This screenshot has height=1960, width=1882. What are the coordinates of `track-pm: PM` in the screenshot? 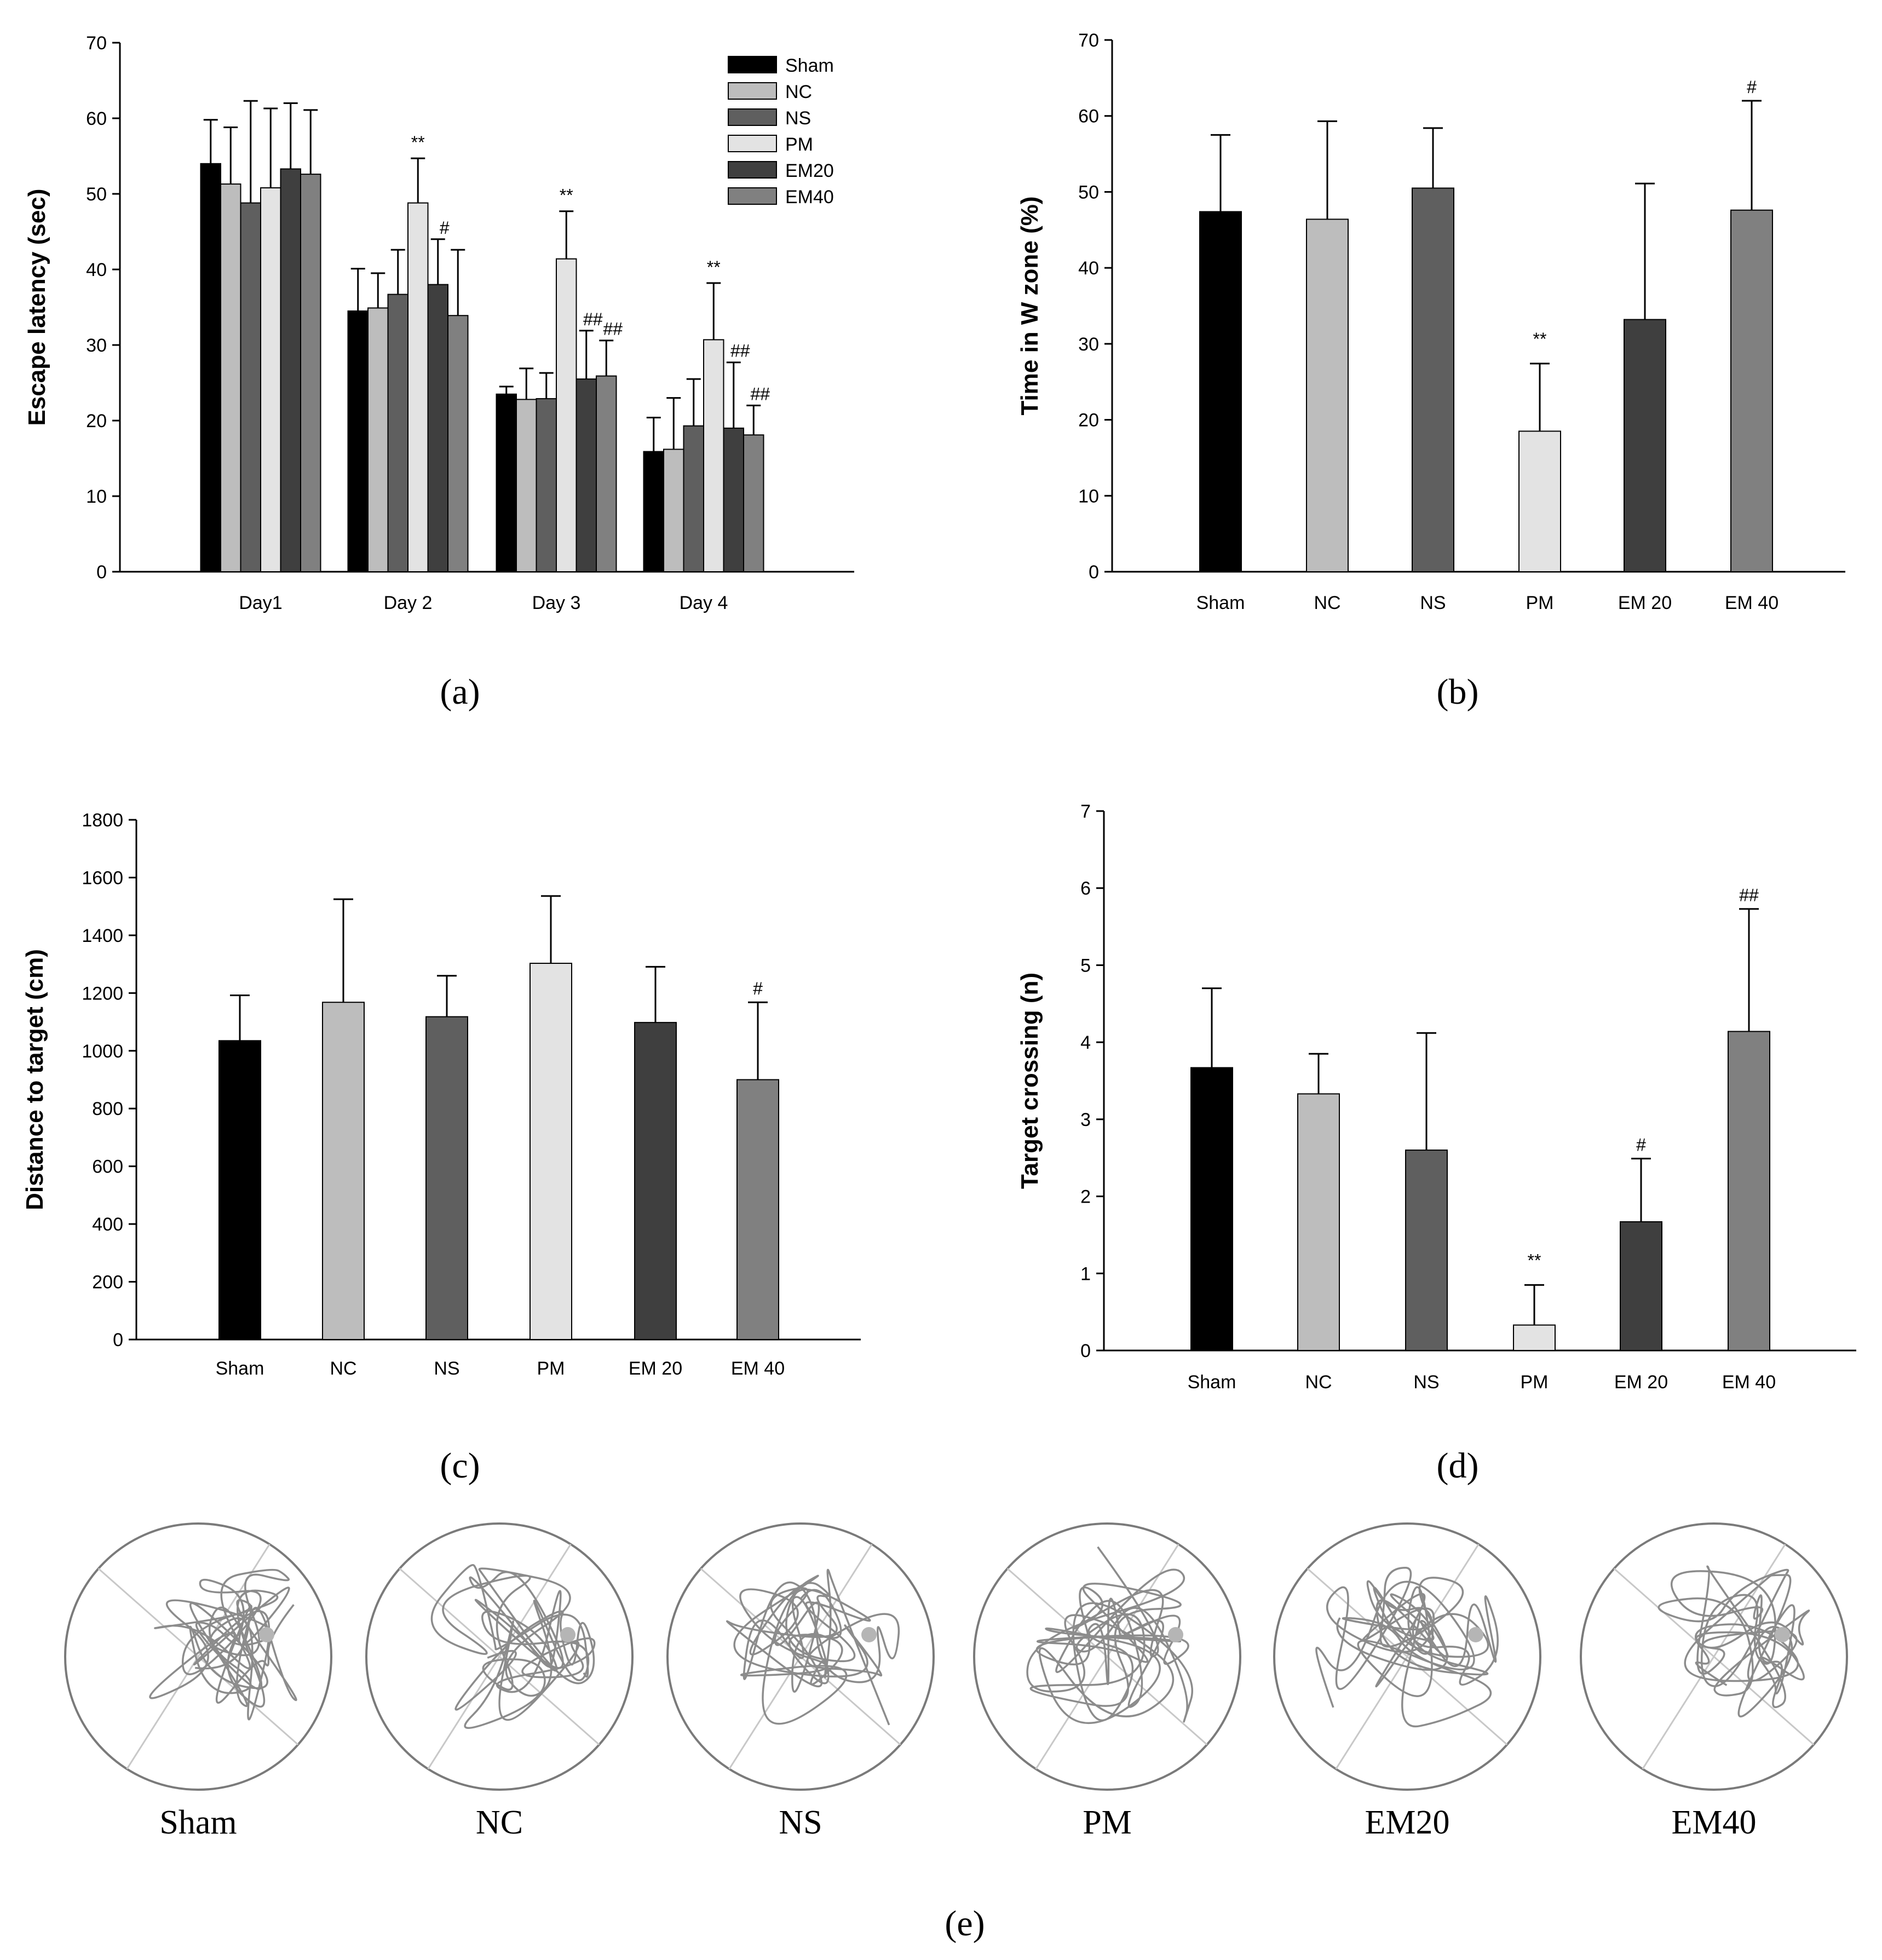 It's located at (1107, 1681).